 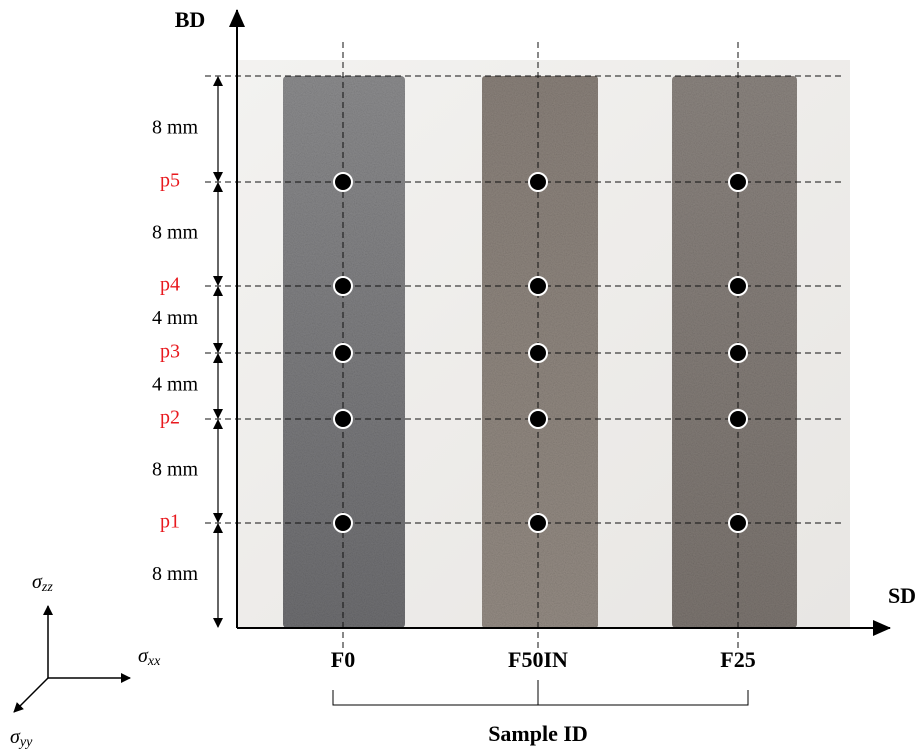 I want to click on stress-label: σzz, so click(x=42, y=583).